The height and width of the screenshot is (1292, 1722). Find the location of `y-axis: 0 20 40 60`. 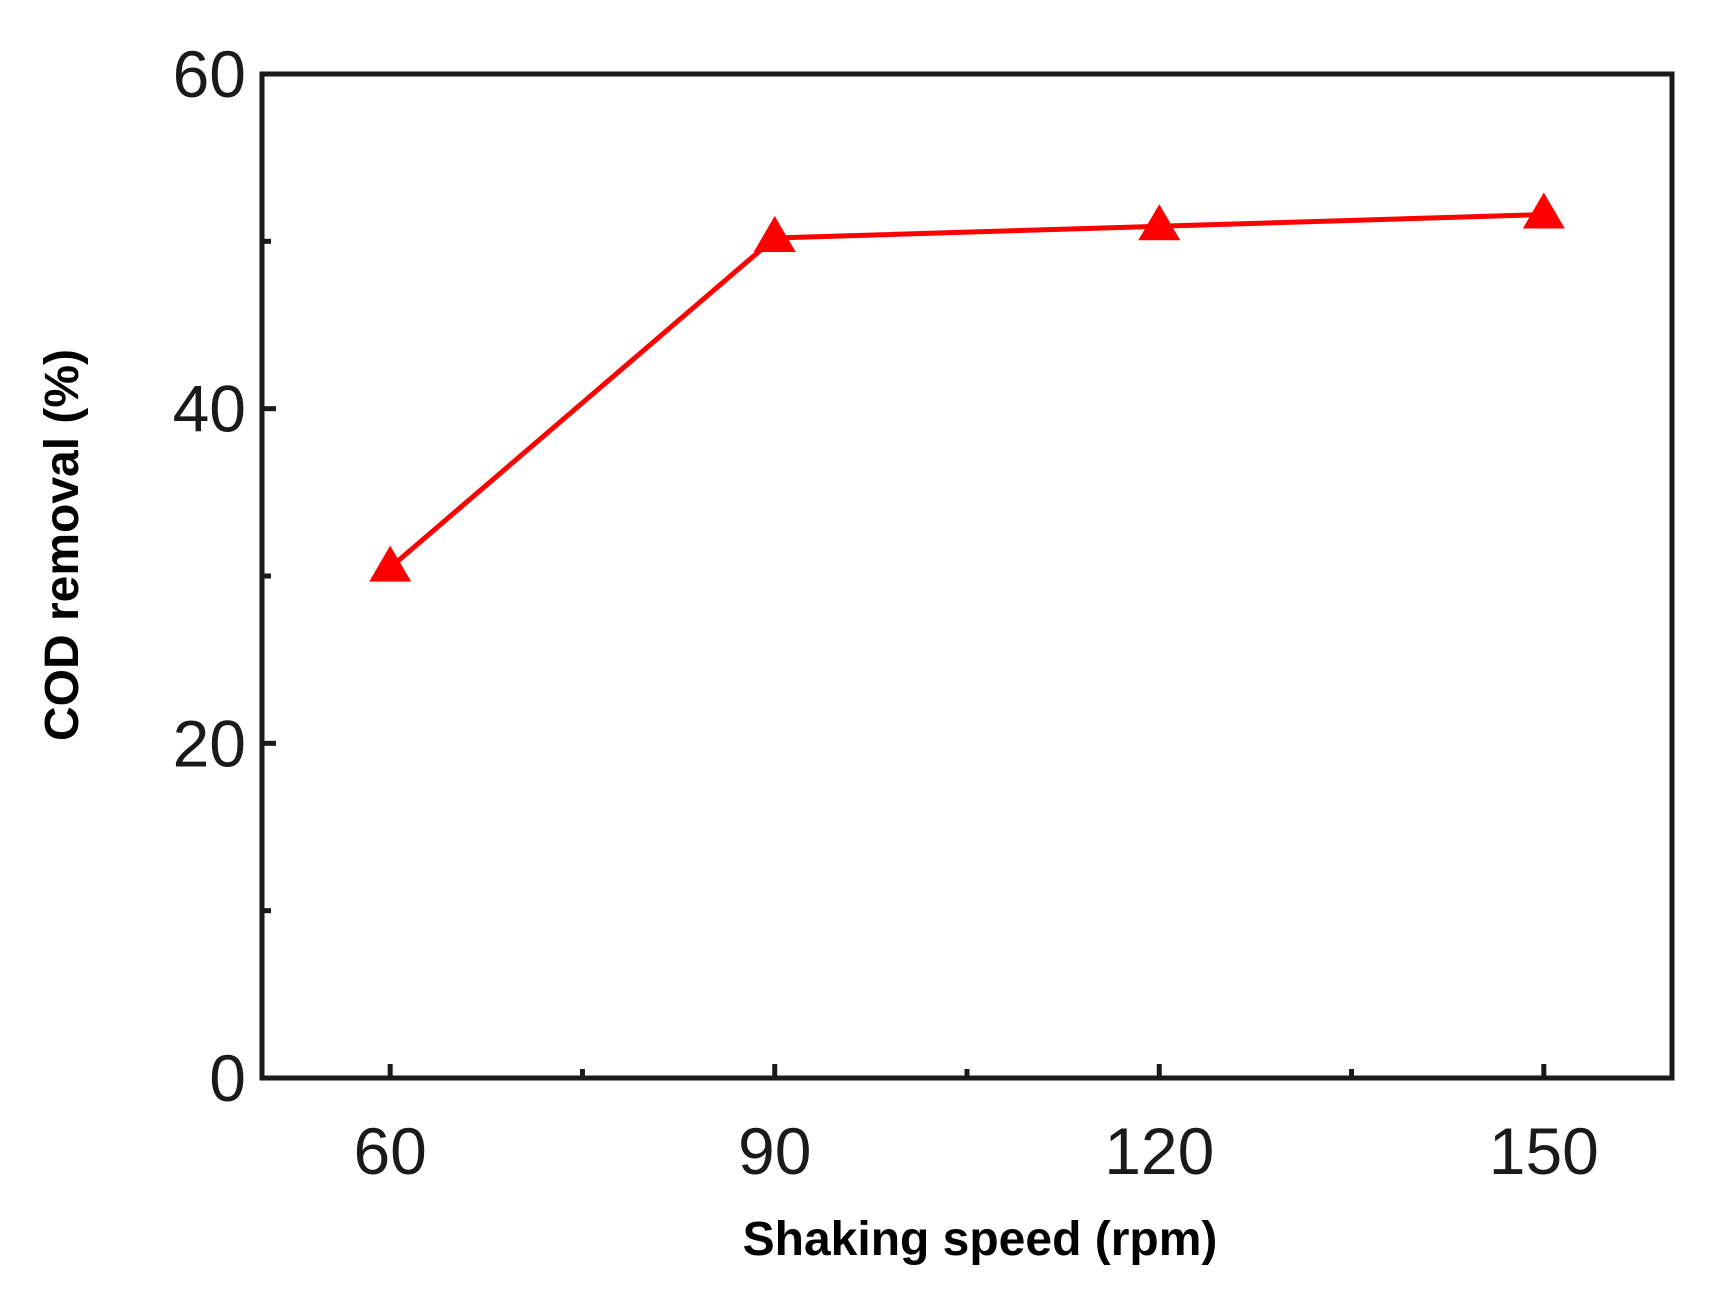

y-axis: 0 20 40 60 is located at coordinates (224, 576).